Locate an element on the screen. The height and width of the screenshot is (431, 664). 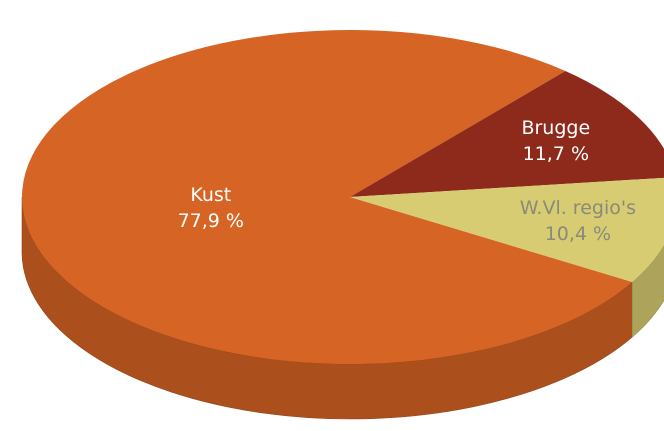
slice-value-label: 11,7 % is located at coordinates (556, 154).